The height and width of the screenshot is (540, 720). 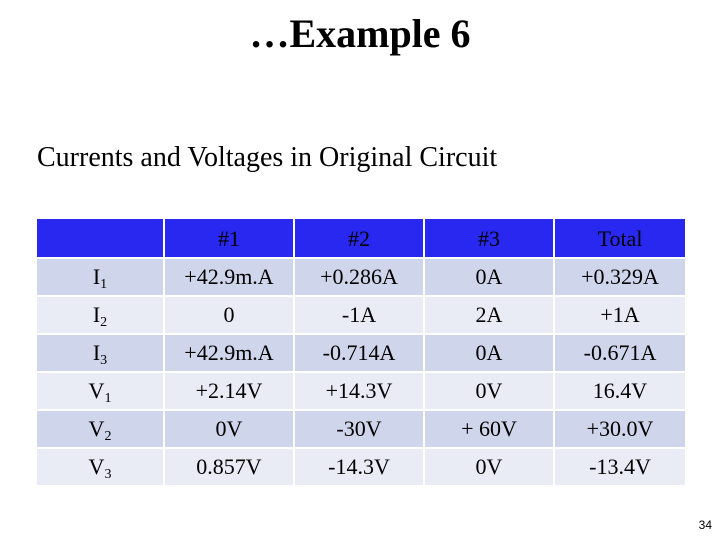 I want to click on table-row: I3 +42.9m.A -0.714A 0A -0.671A, so click(x=361, y=354).